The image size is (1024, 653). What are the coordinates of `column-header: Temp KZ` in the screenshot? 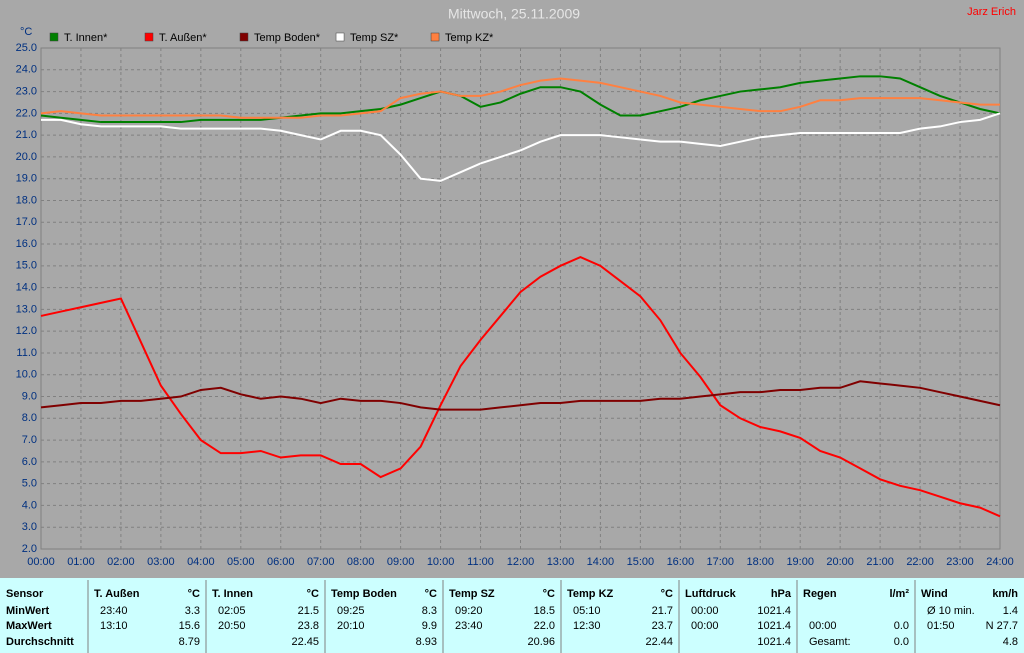 It's located at (590, 594).